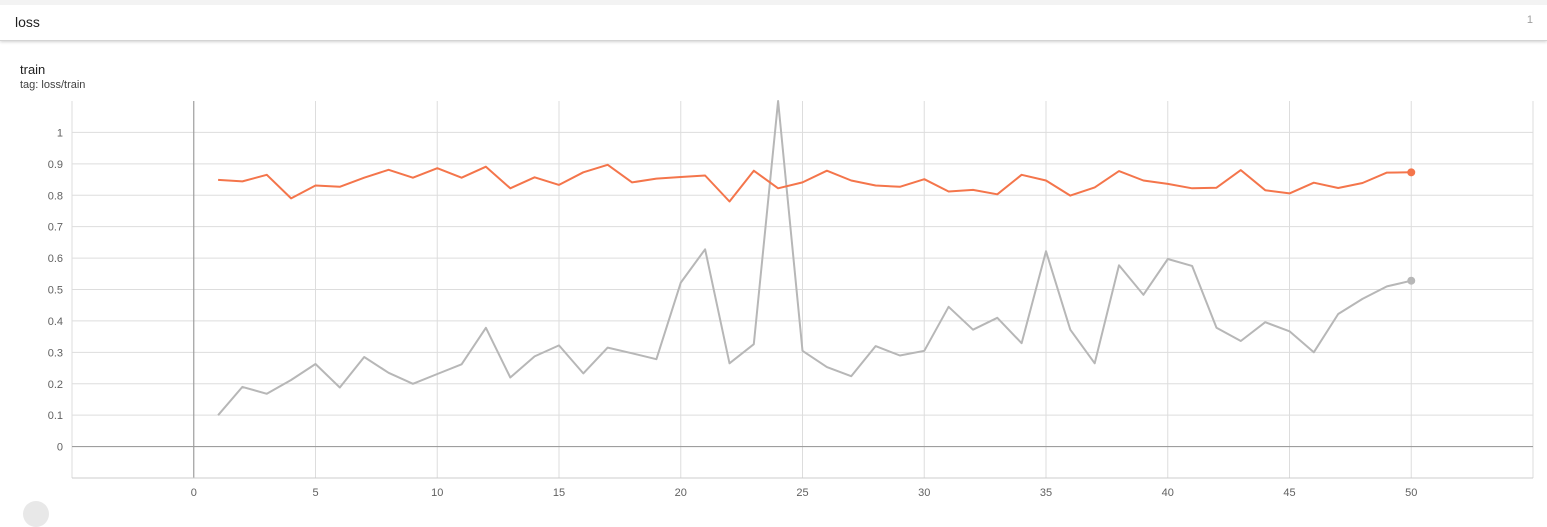 This screenshot has width=1547, height=527. I want to click on y-tick-label: 0.8, so click(55, 196).